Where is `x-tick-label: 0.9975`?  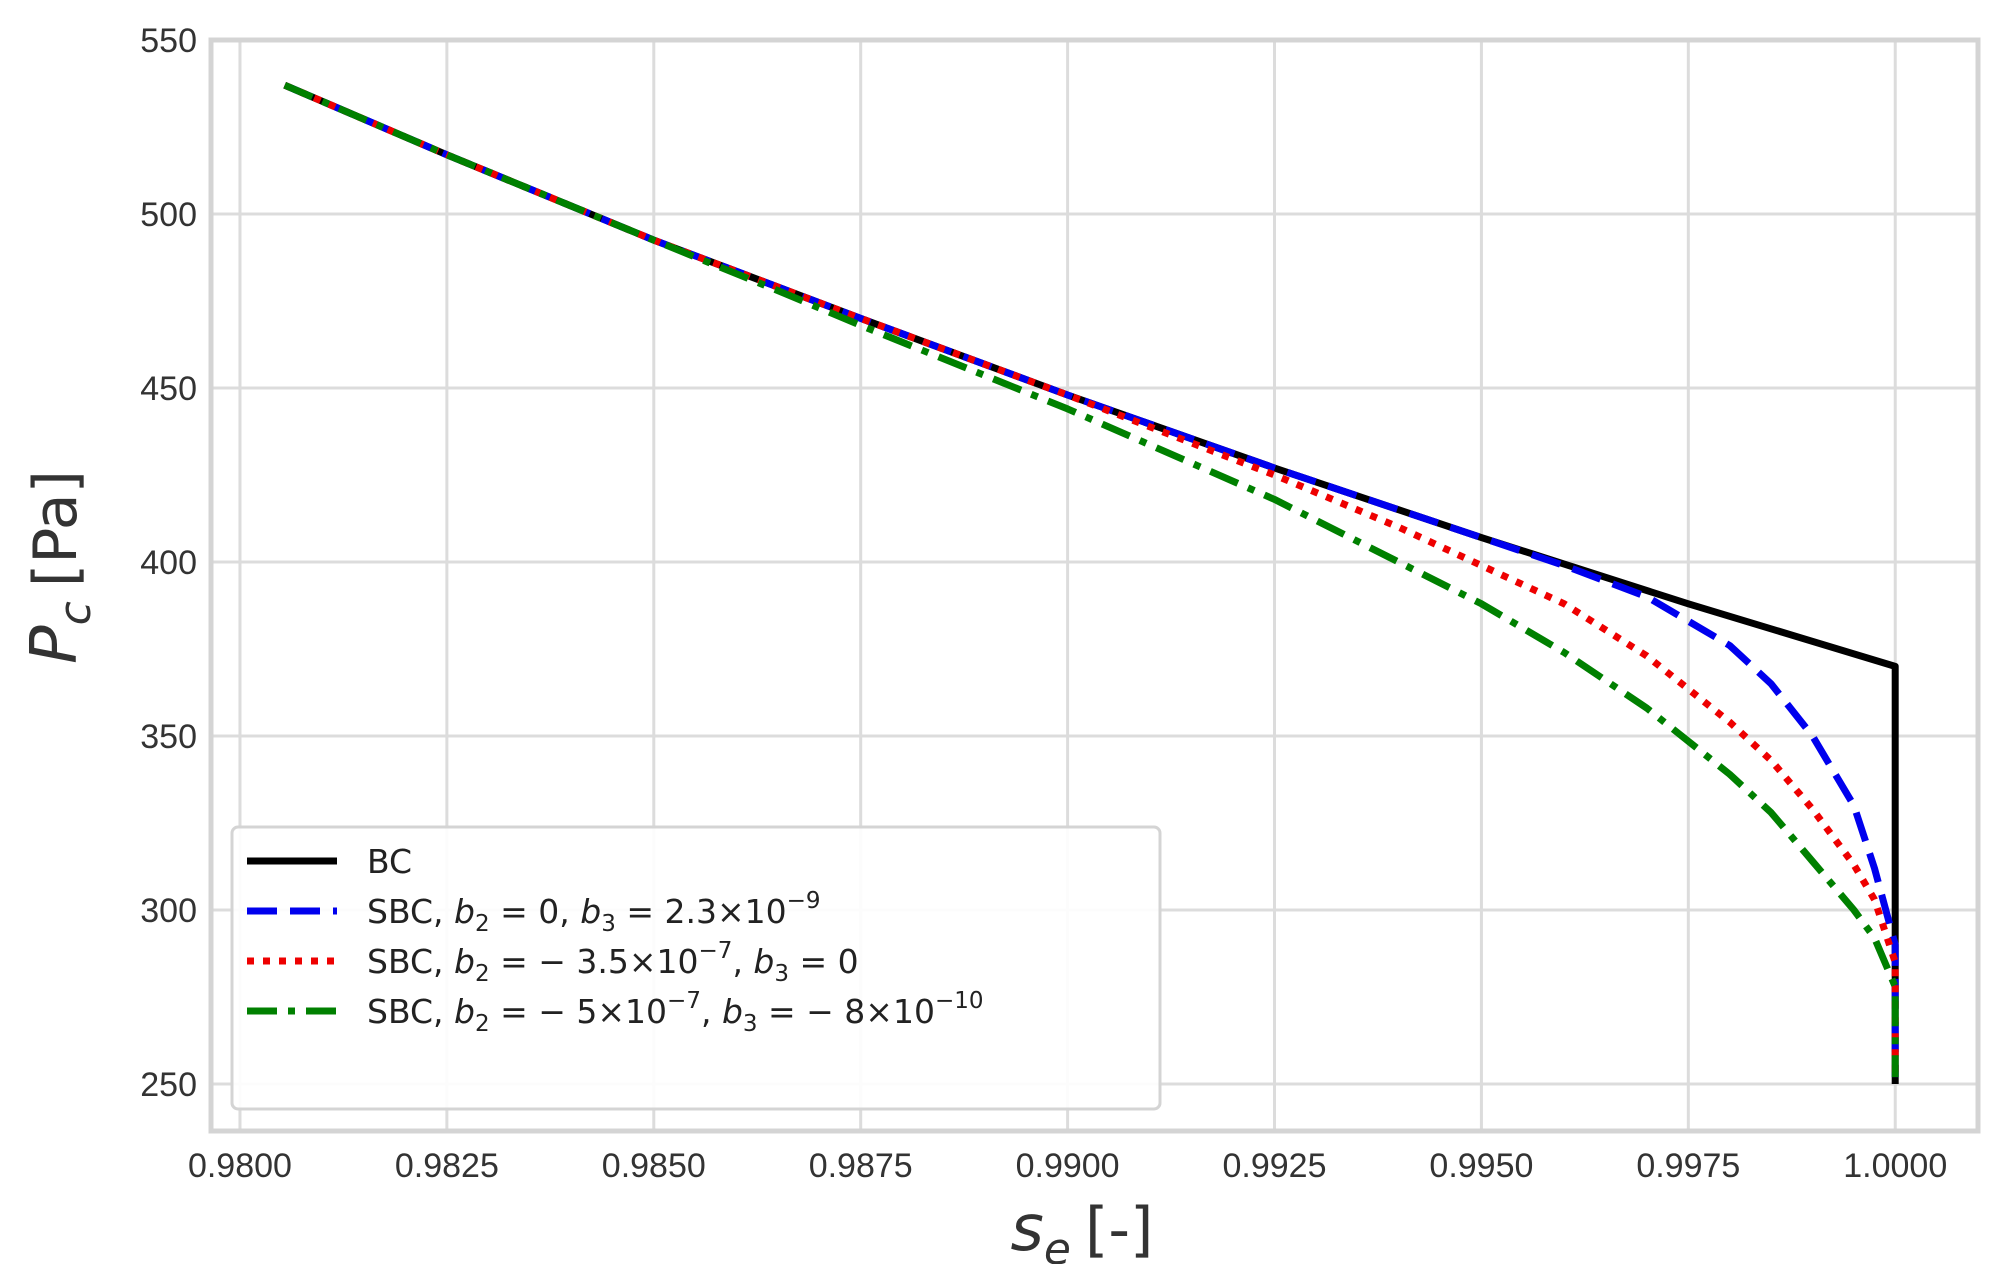
x-tick-label: 0.9975 is located at coordinates (1688, 1166).